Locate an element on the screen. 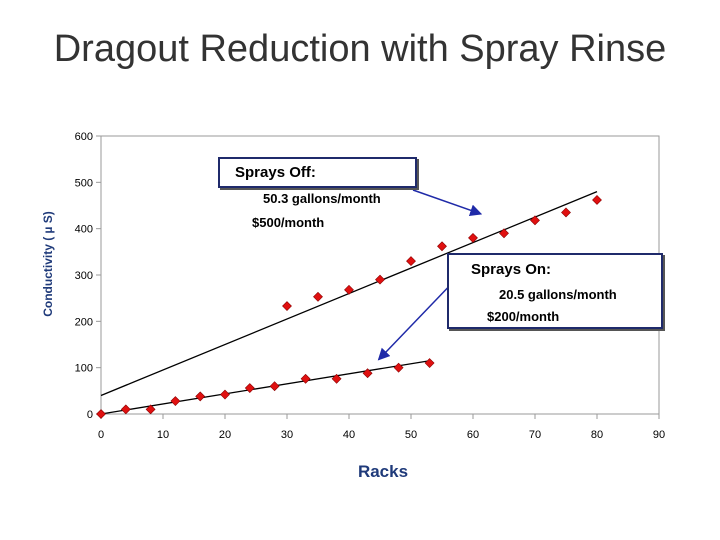 Image resolution: width=720 pixels, height=540 pixels. arrow-sprays-off is located at coordinates (447, 203).